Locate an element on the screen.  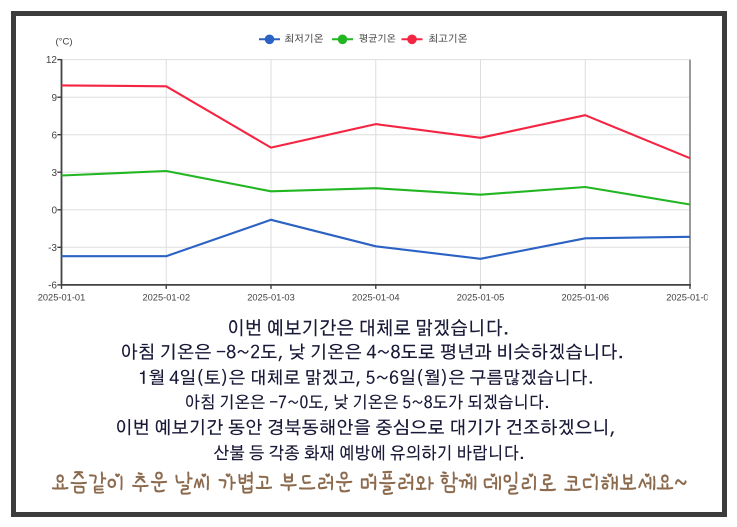
svg-text: 3 is located at coordinates (54, 173).